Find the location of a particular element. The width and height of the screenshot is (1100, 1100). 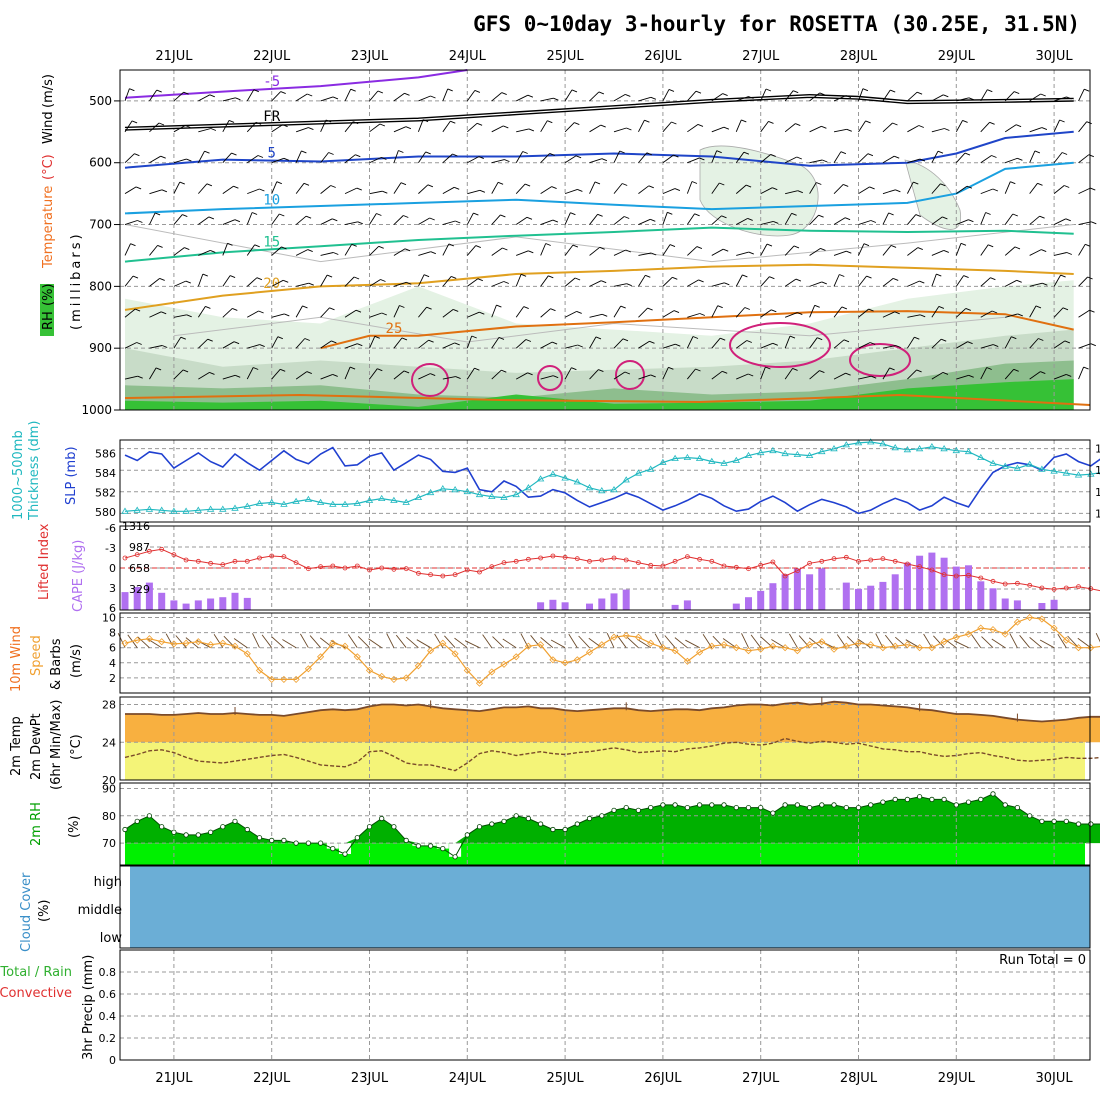

isotherm-label: 10 is located at coordinates (271, 201).